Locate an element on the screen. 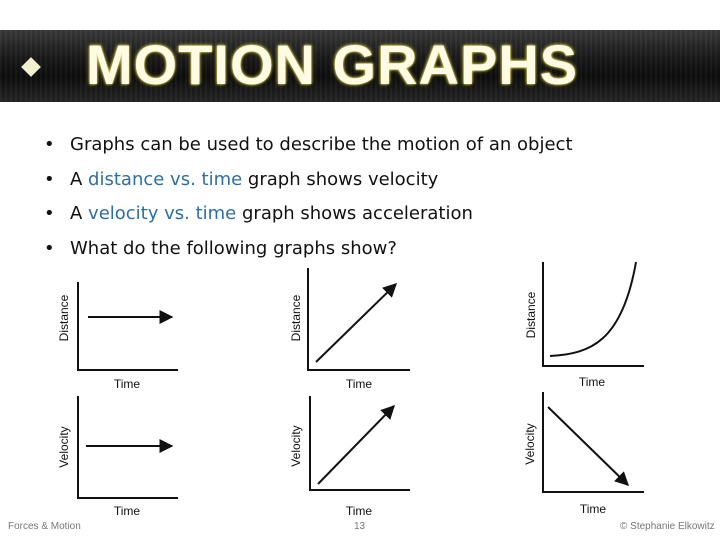 The image size is (720, 540). graph-velocity-falling: Velocity Time is located at coordinates (583, 454).